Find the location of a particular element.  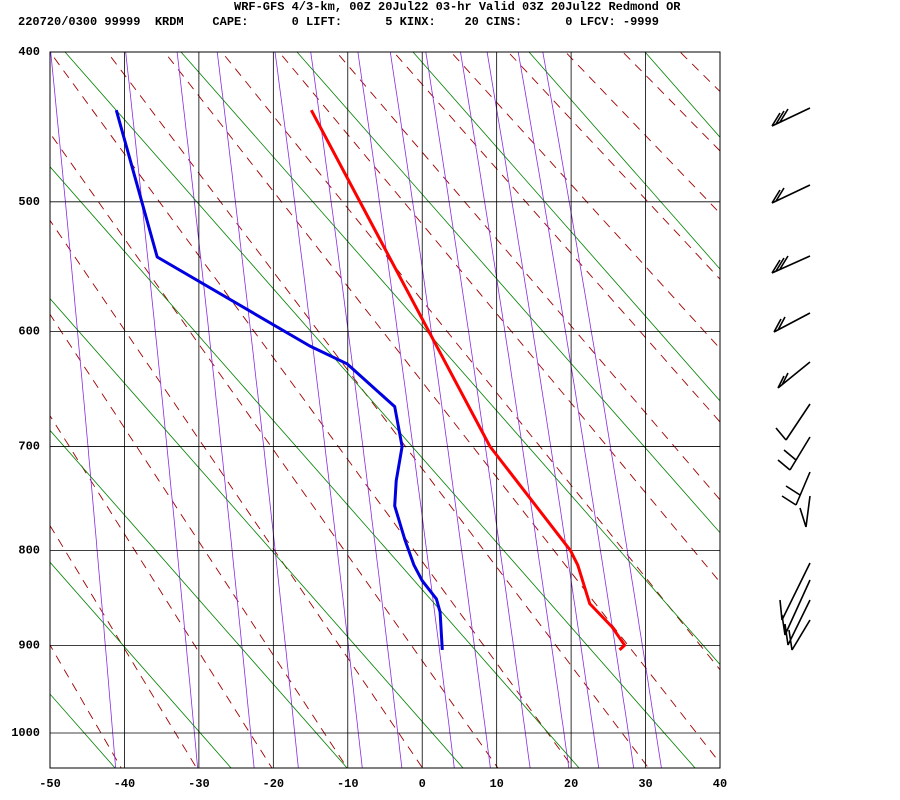

y-tick-label: 800 is located at coordinates (29, 551).